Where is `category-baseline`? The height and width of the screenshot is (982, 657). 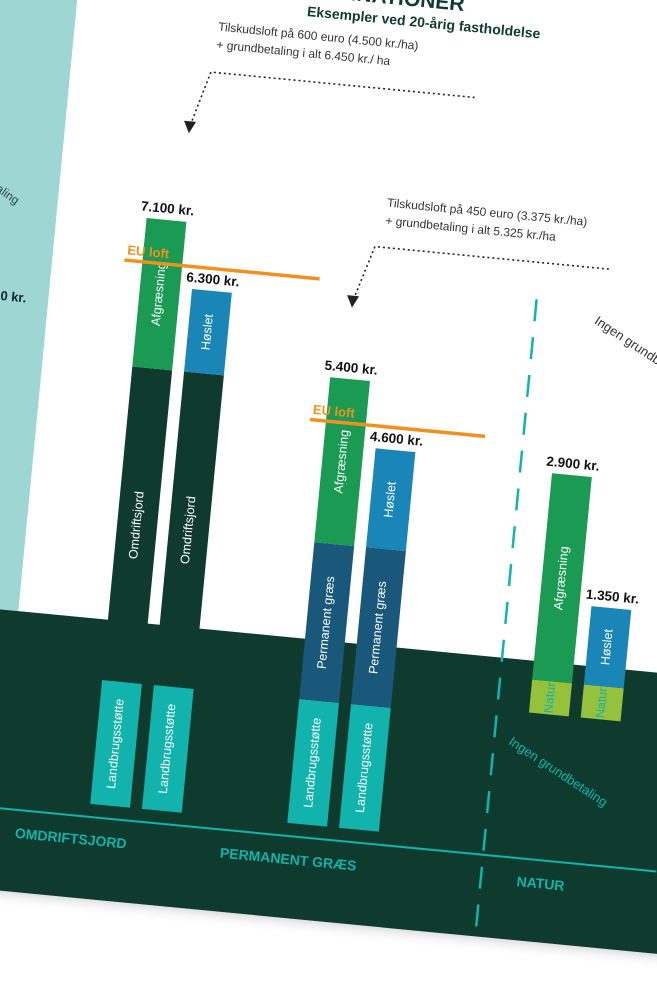
category-baseline is located at coordinates (328, 835).